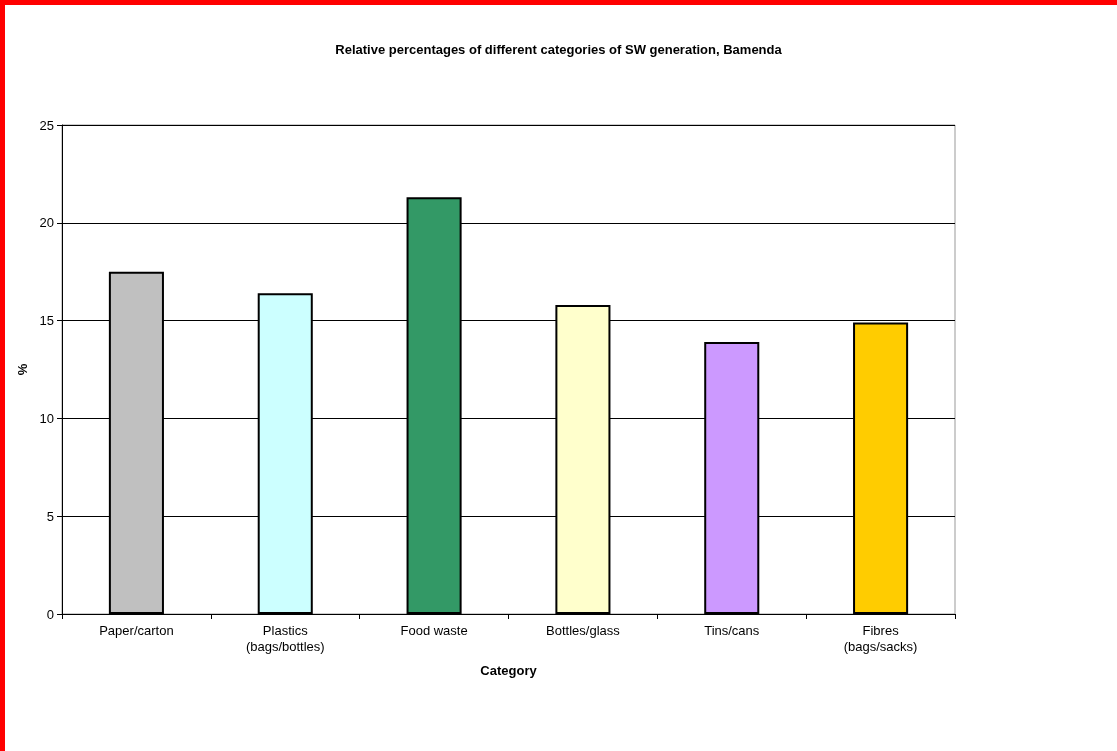 The width and height of the screenshot is (1117, 751). Describe the element at coordinates (46, 125) in the screenshot. I see `y-tick-label: 25` at that location.